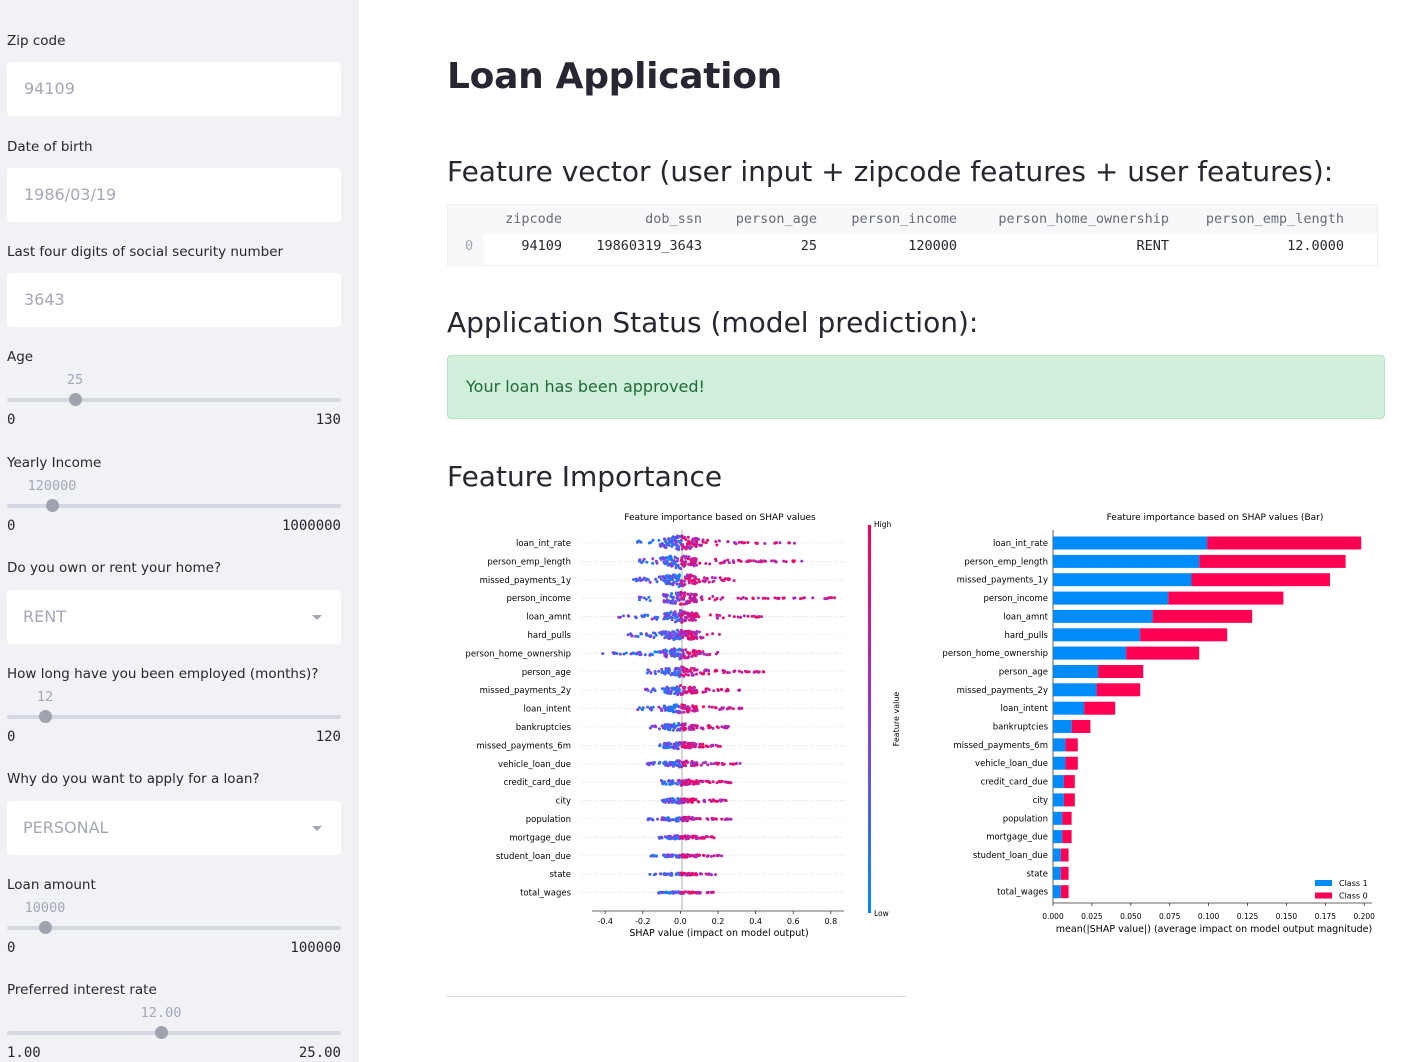 The height and width of the screenshot is (1062, 1424). I want to click on column-header: person_age, so click(776, 219).